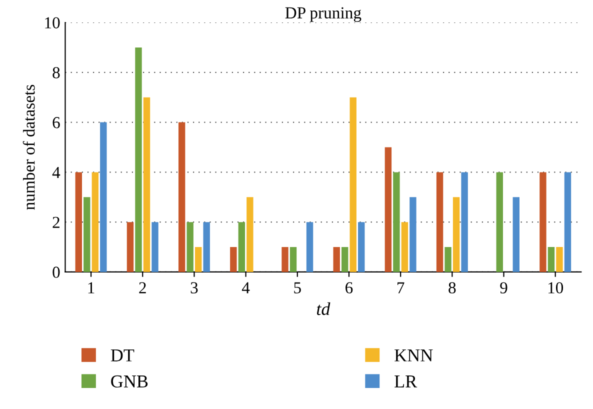 Image resolution: width=593 pixels, height=409 pixels. What do you see at coordinates (91, 288) in the screenshot?
I see `x-tick-label: 1` at bounding box center [91, 288].